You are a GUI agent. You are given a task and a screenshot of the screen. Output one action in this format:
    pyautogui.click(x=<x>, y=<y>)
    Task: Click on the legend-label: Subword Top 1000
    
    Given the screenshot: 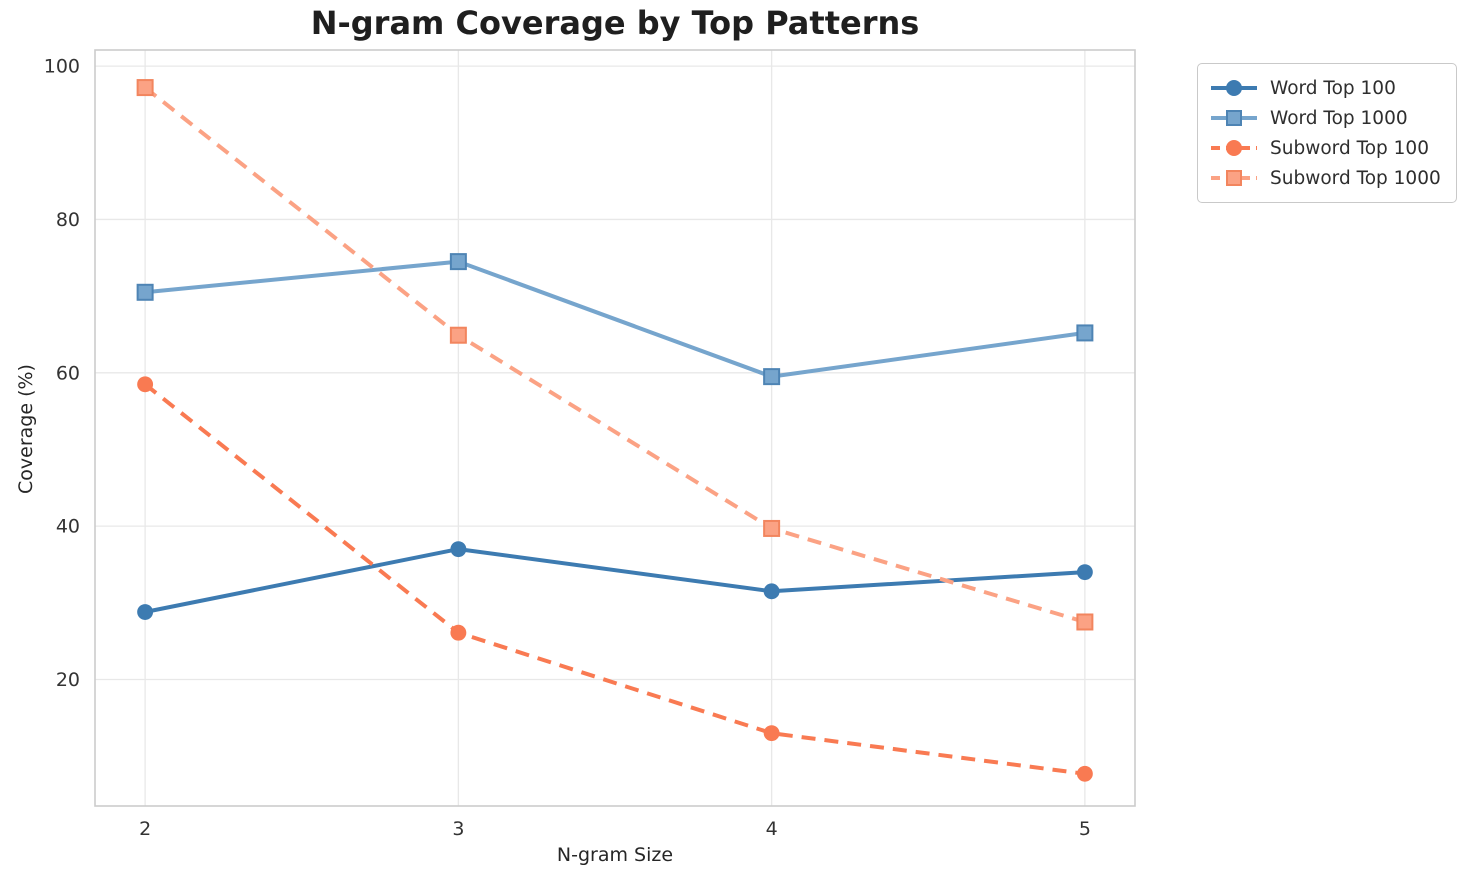 What is the action you would take?
    pyautogui.click(x=1355, y=178)
    